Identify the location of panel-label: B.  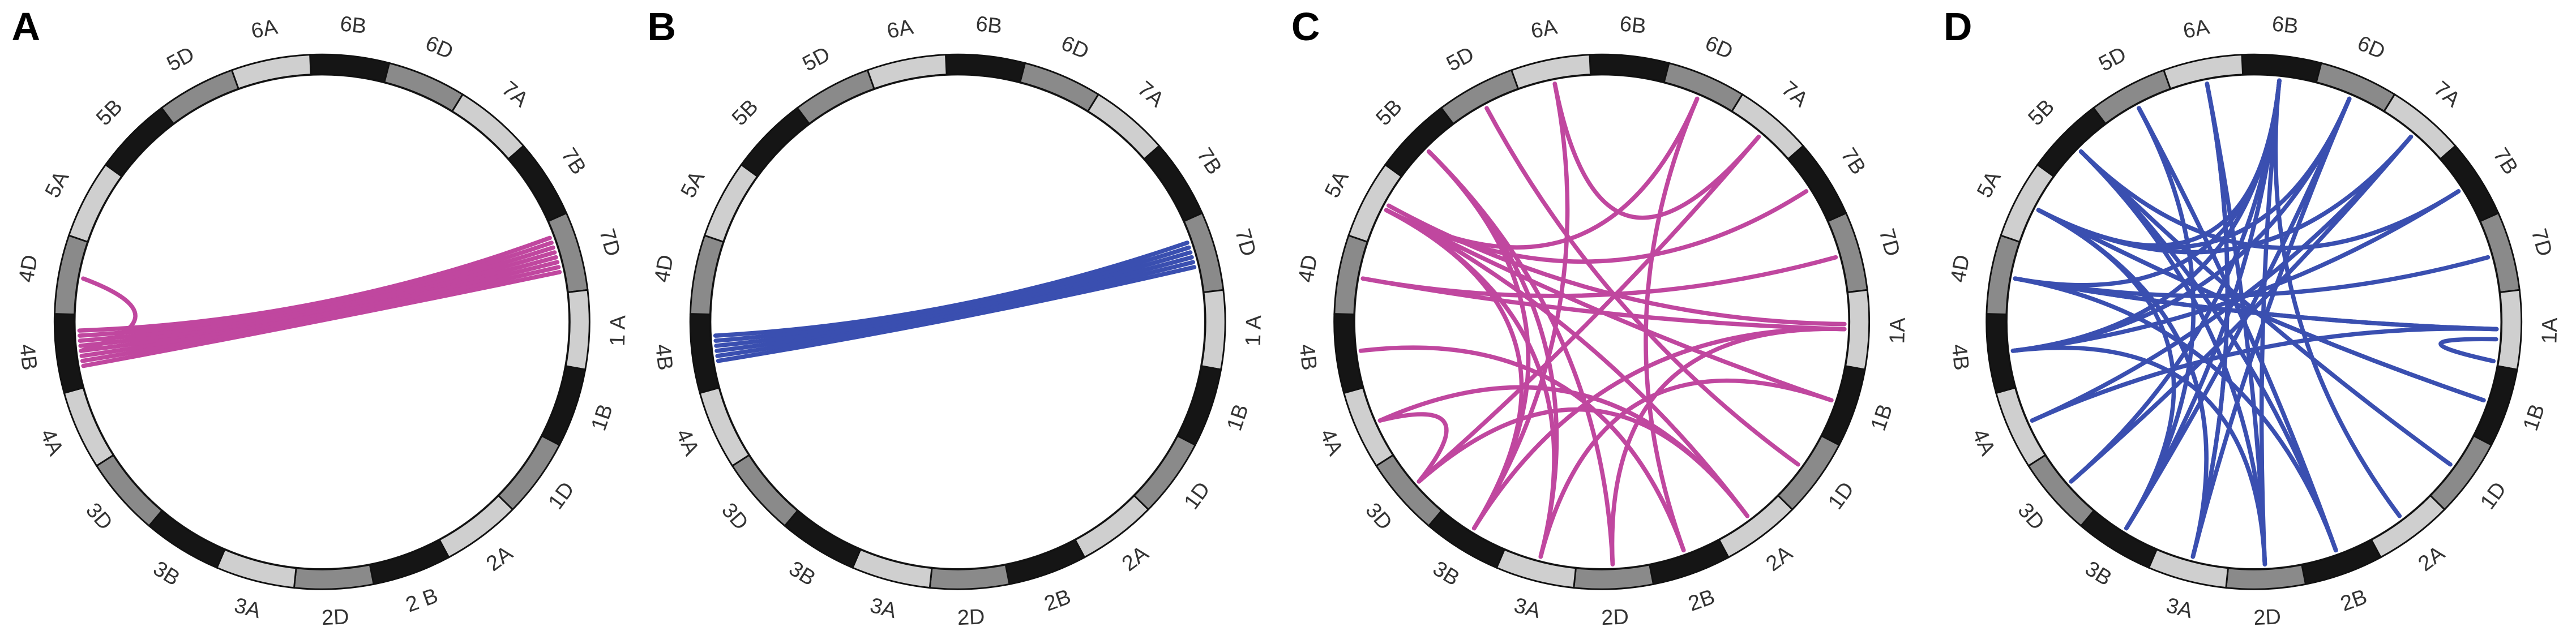
(661, 27).